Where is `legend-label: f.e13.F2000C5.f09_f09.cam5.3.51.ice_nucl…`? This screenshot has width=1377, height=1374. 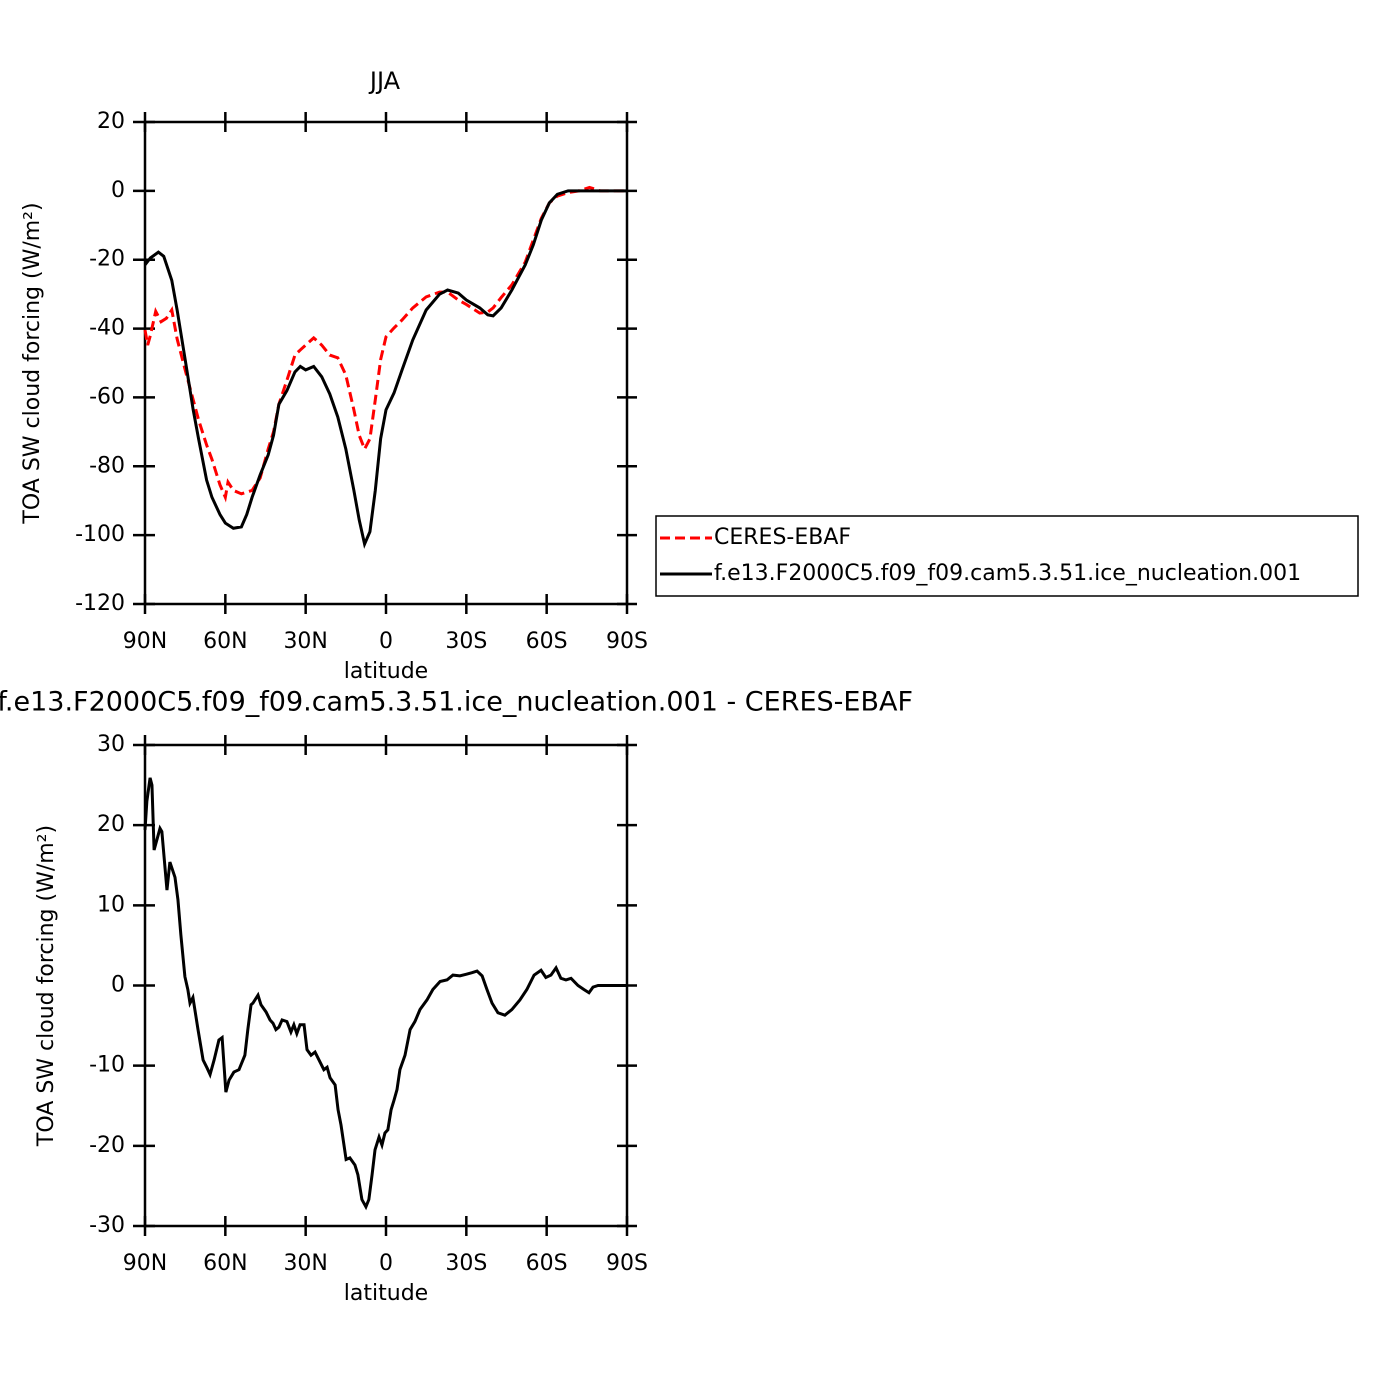
legend-label: f.e13.F2000C5.f09_f09.cam5.3.51.ice_nucl… is located at coordinates (1007, 573).